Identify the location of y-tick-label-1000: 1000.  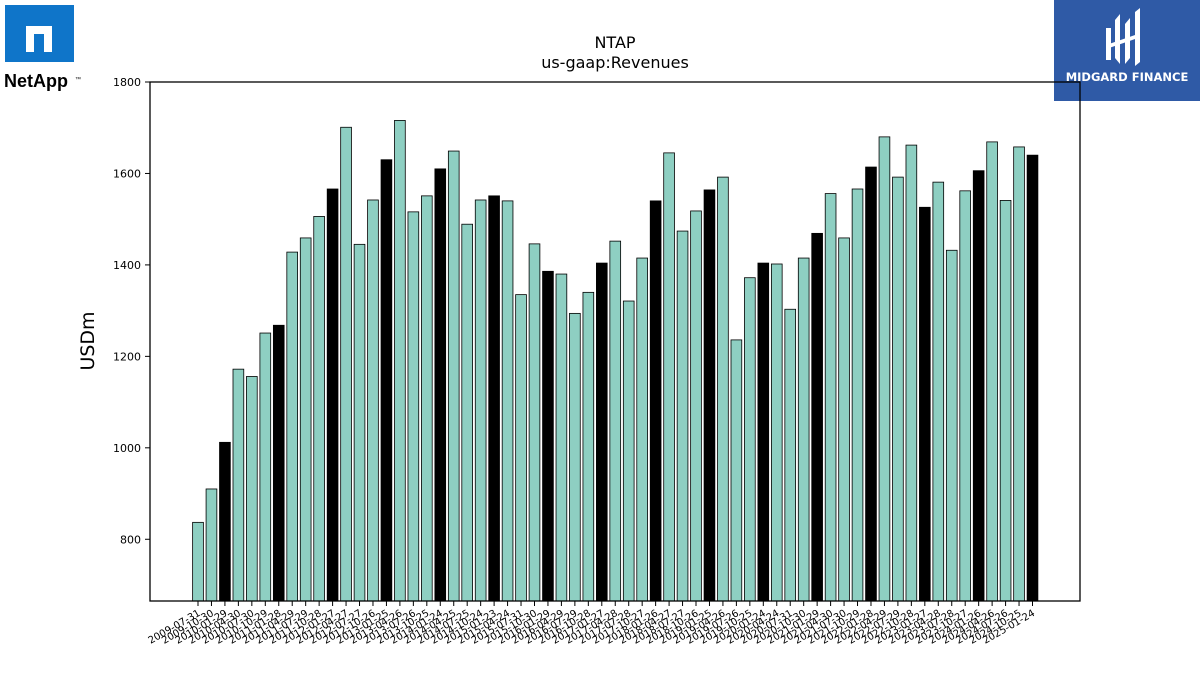
(127, 448).